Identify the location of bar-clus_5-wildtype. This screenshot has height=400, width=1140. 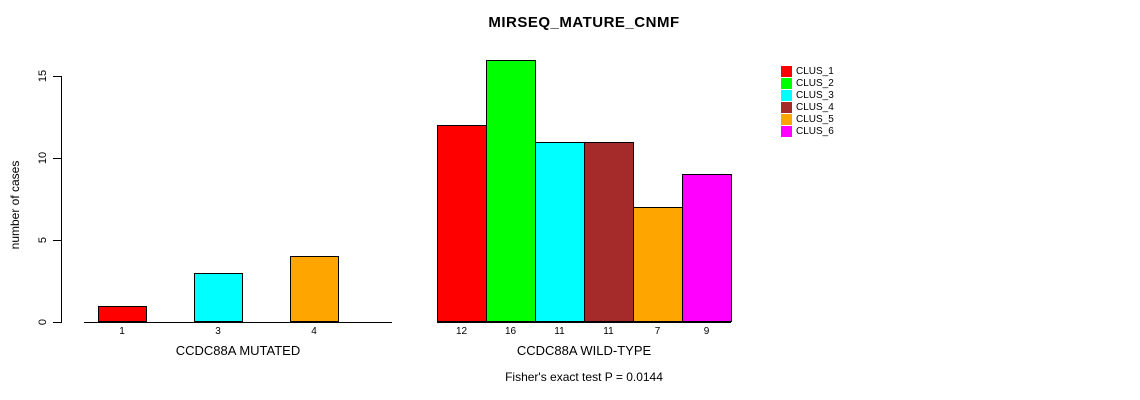
(658, 264).